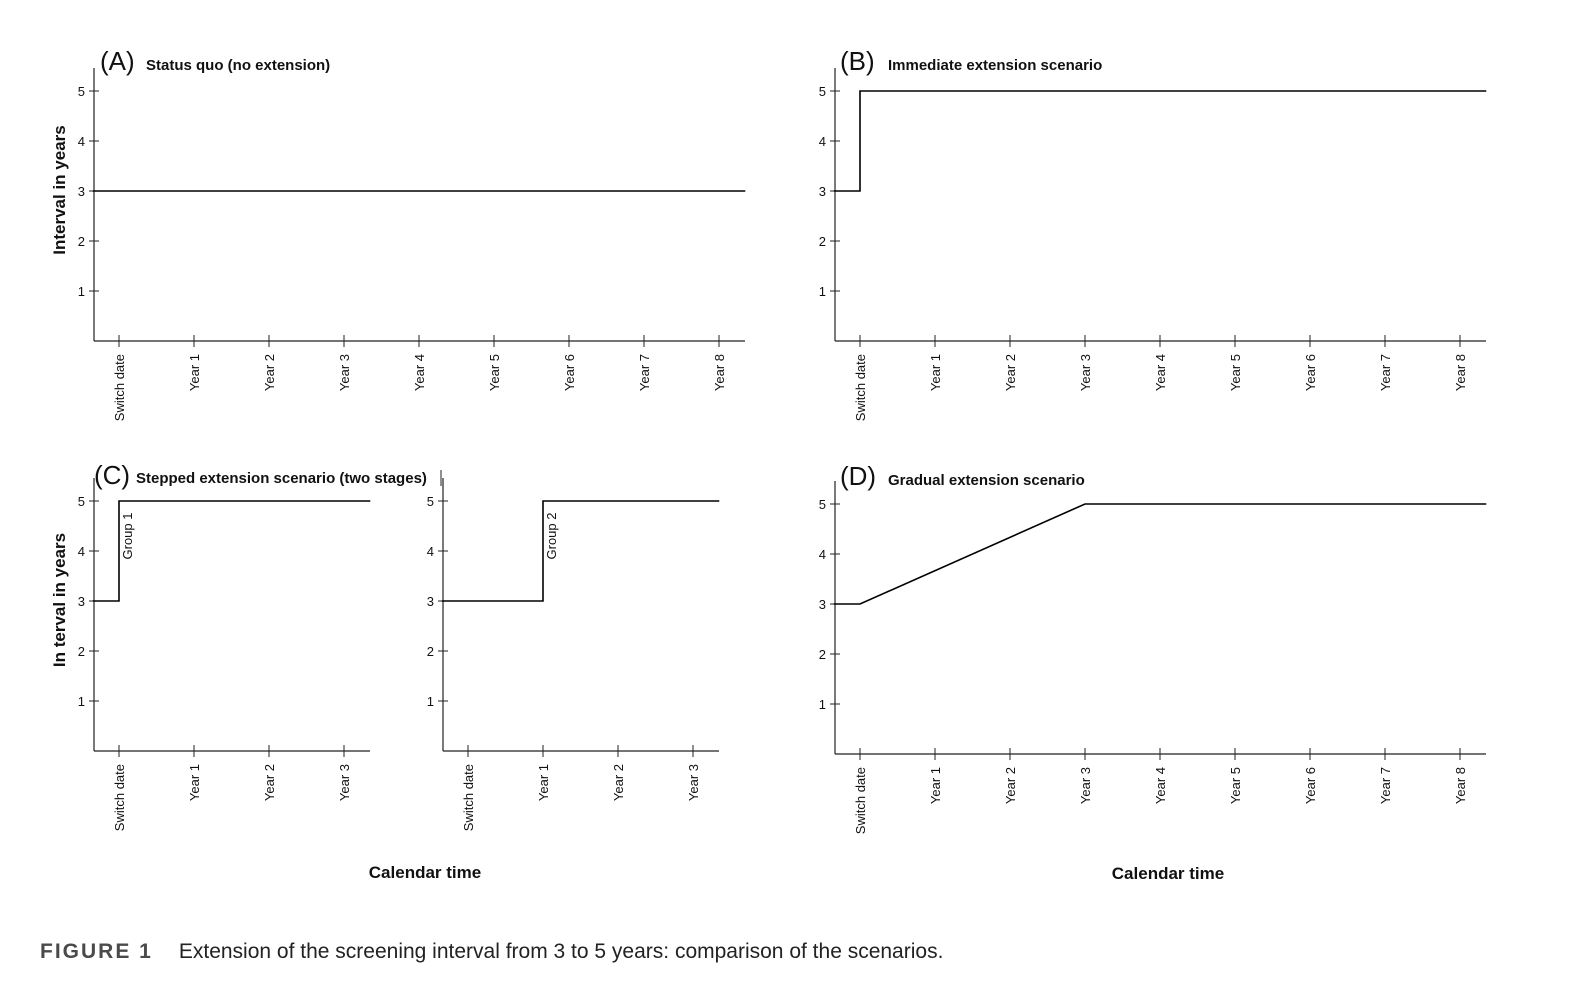 Image resolution: width=1592 pixels, height=989 pixels. What do you see at coordinates (995, 65) in the screenshot?
I see `panel-title: Immediate extension scenario` at bounding box center [995, 65].